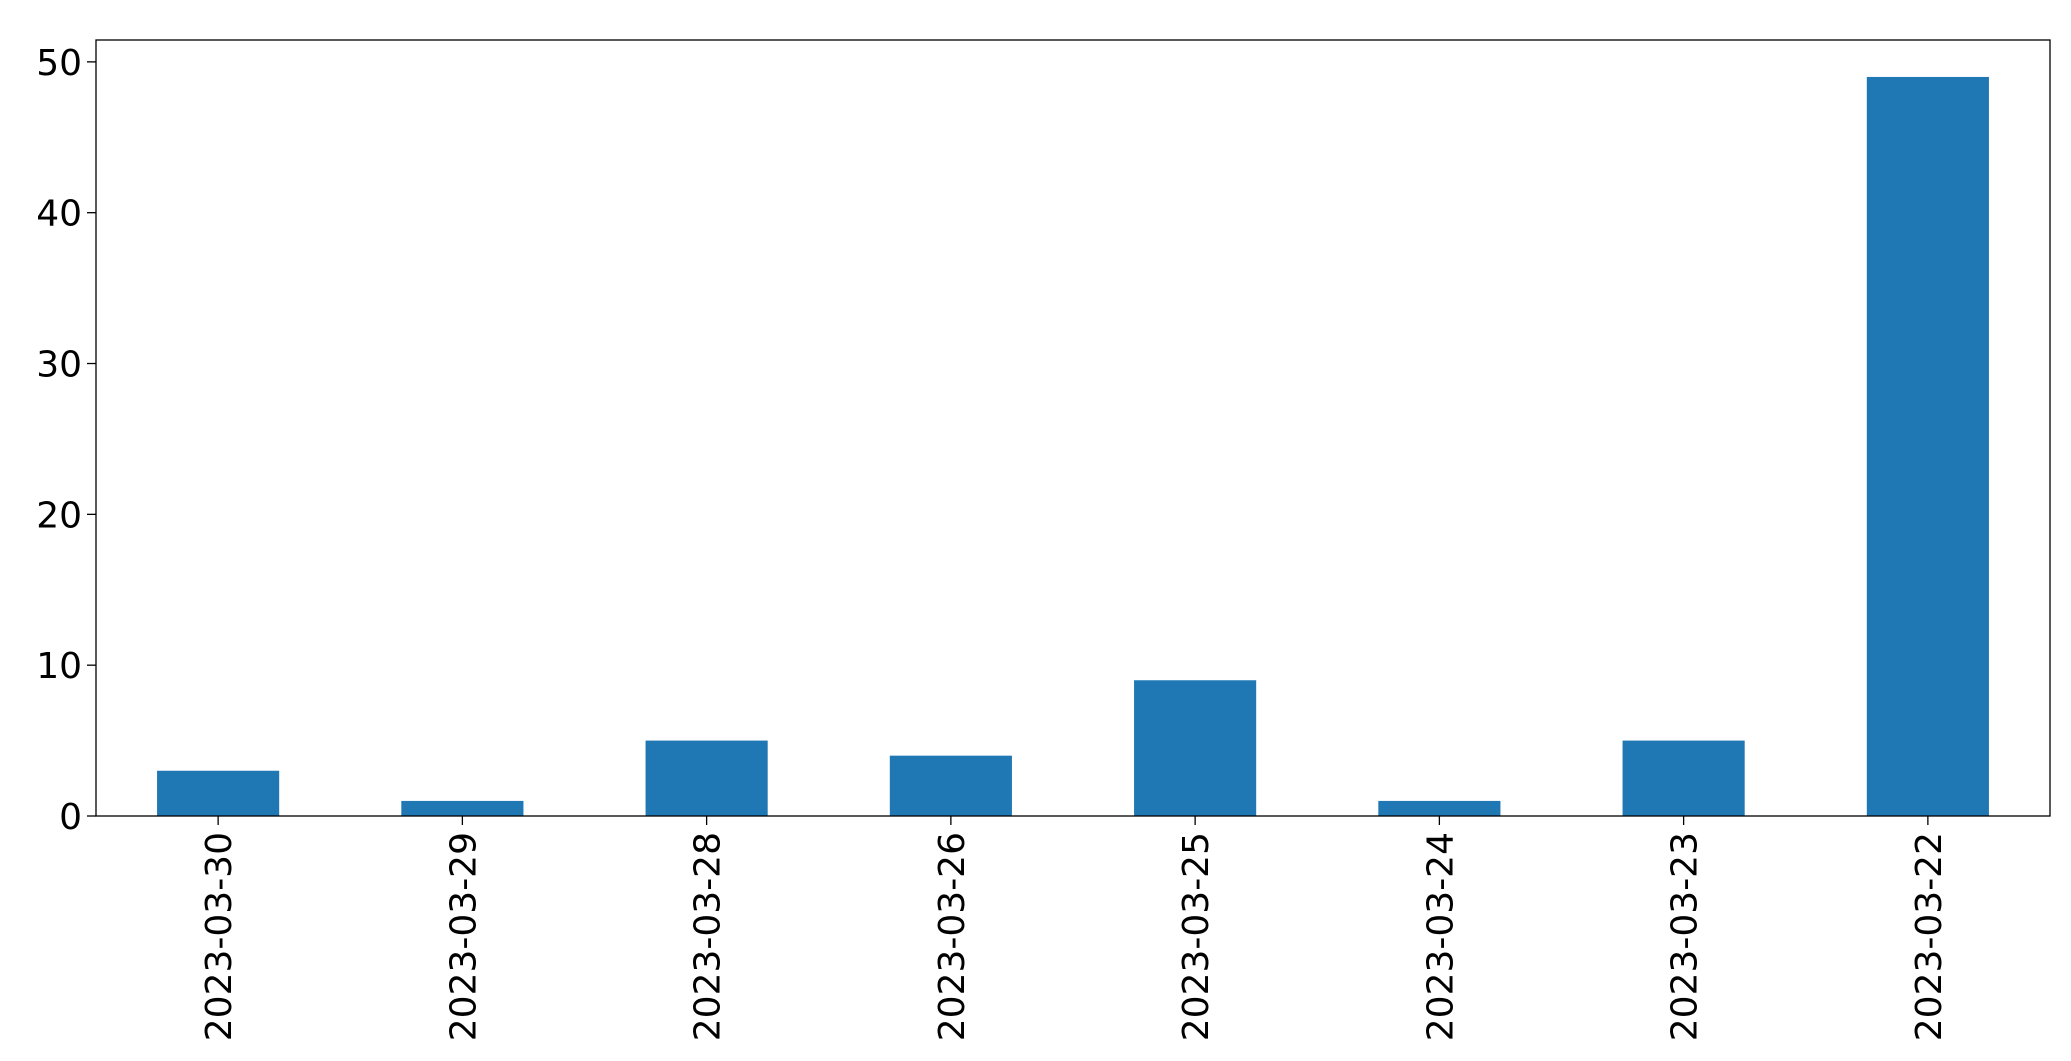  Describe the element at coordinates (59, 666) in the screenshot. I see `y-tick-label: 10` at that location.